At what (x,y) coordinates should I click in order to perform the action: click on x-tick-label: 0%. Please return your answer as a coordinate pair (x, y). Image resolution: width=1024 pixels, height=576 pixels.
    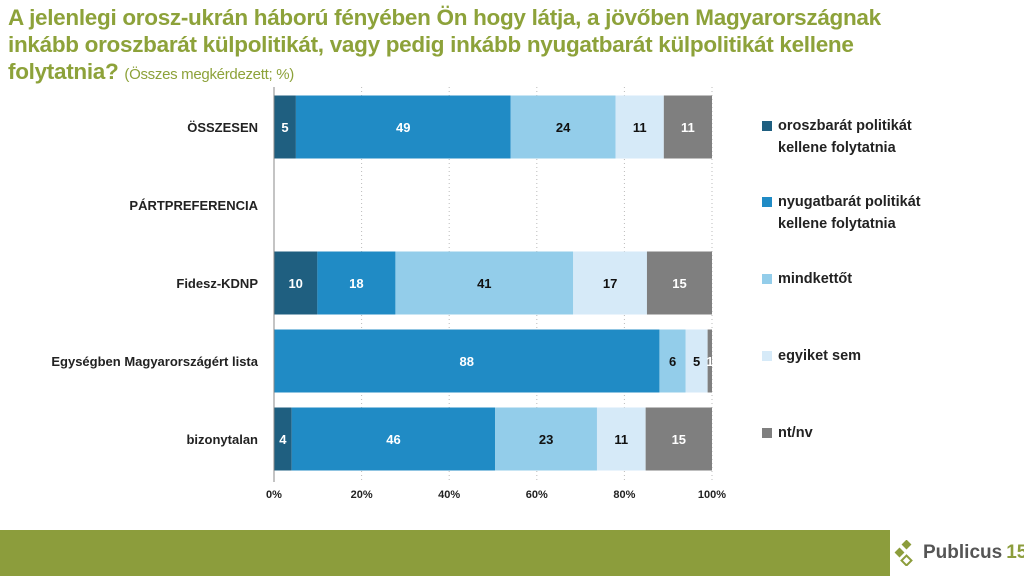
    Looking at the image, I should click on (274, 495).